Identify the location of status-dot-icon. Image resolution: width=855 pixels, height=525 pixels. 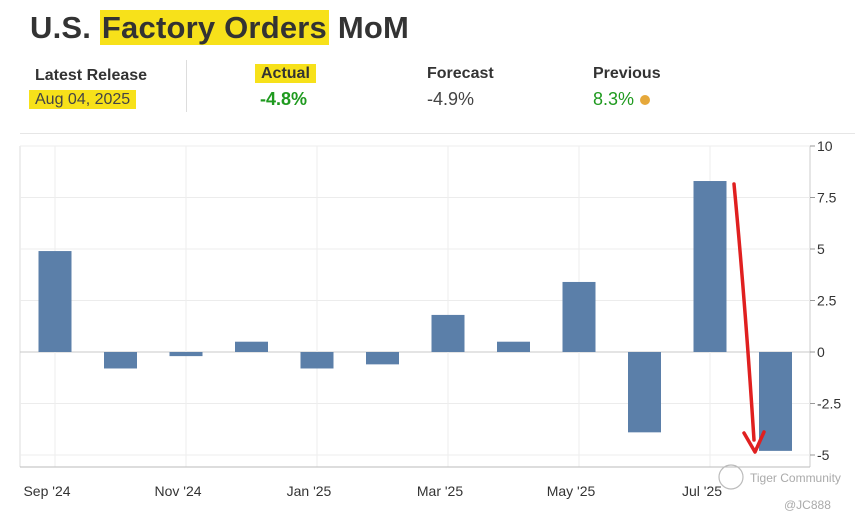
(645, 100).